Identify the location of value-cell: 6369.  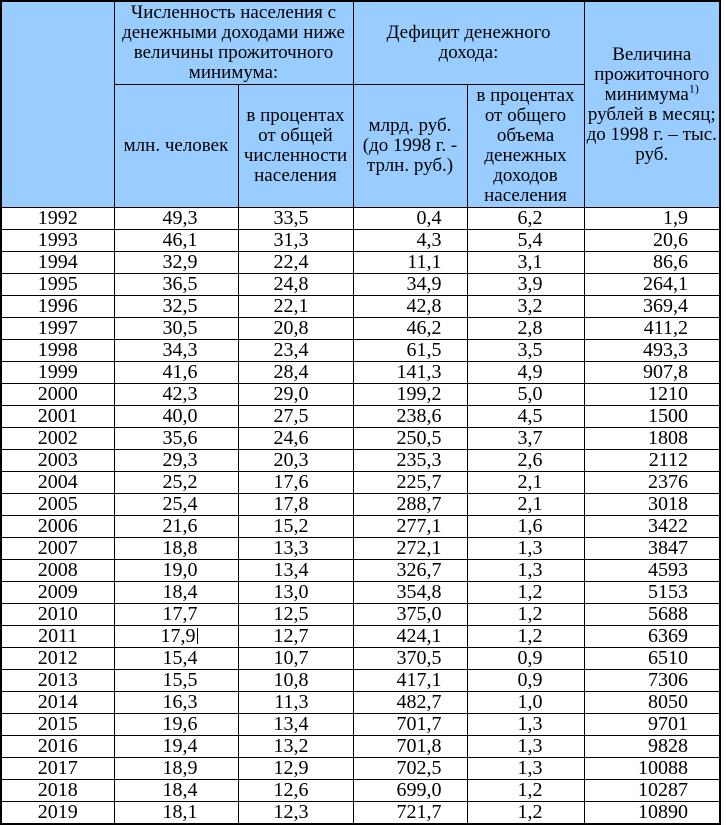
(652, 636).